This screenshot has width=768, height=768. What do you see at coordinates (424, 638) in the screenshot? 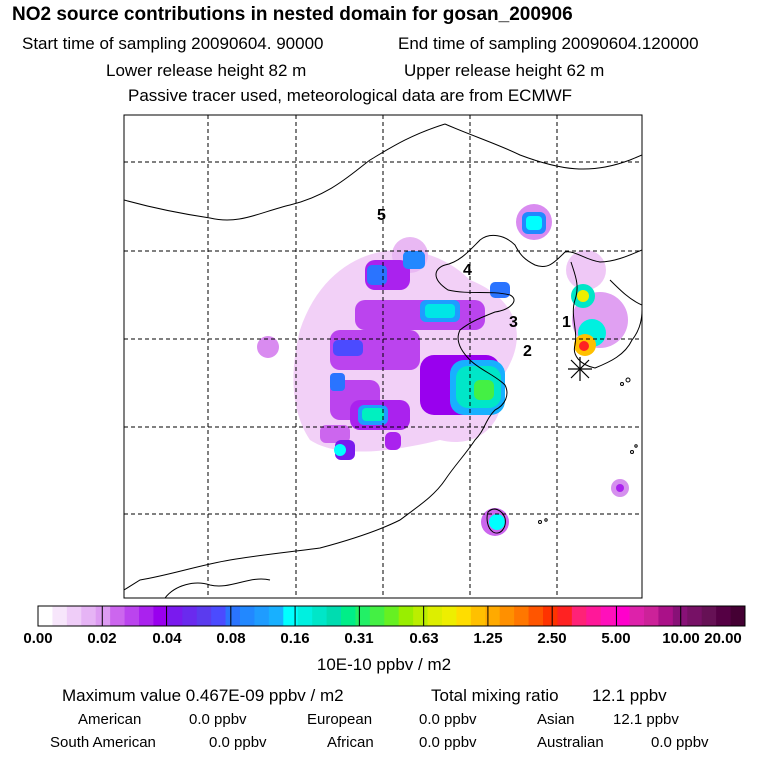
I see `colorbar-tick-label: 0.63` at bounding box center [424, 638].